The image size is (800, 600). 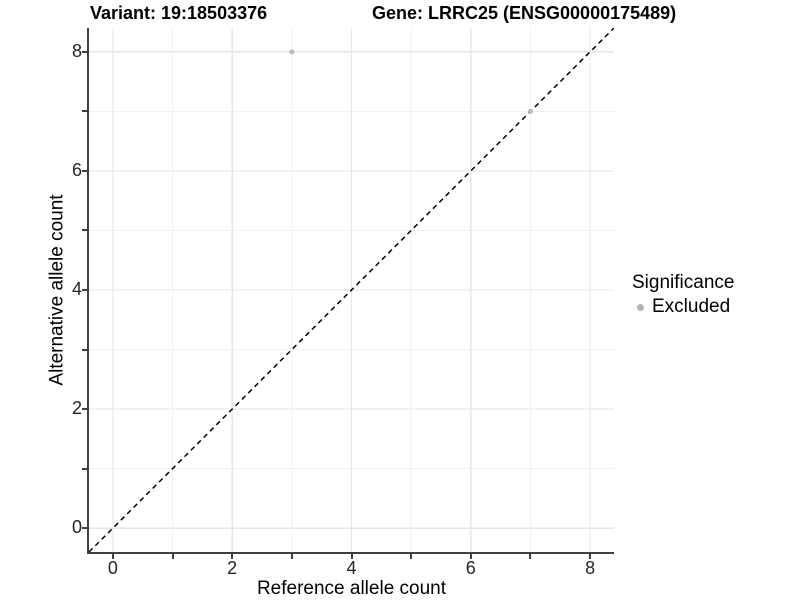 I want to click on legend-key, so click(x=640, y=307).